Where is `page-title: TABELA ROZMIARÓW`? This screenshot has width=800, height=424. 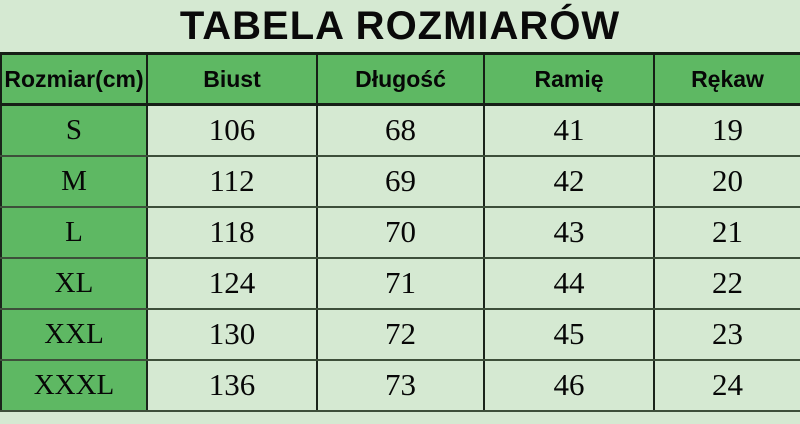 page-title: TABELA ROZMIARÓW is located at coordinates (400, 26).